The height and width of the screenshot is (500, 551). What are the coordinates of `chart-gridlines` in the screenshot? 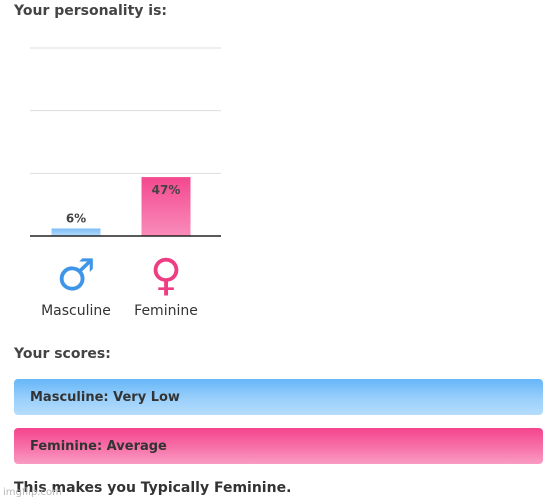 It's located at (125, 110).